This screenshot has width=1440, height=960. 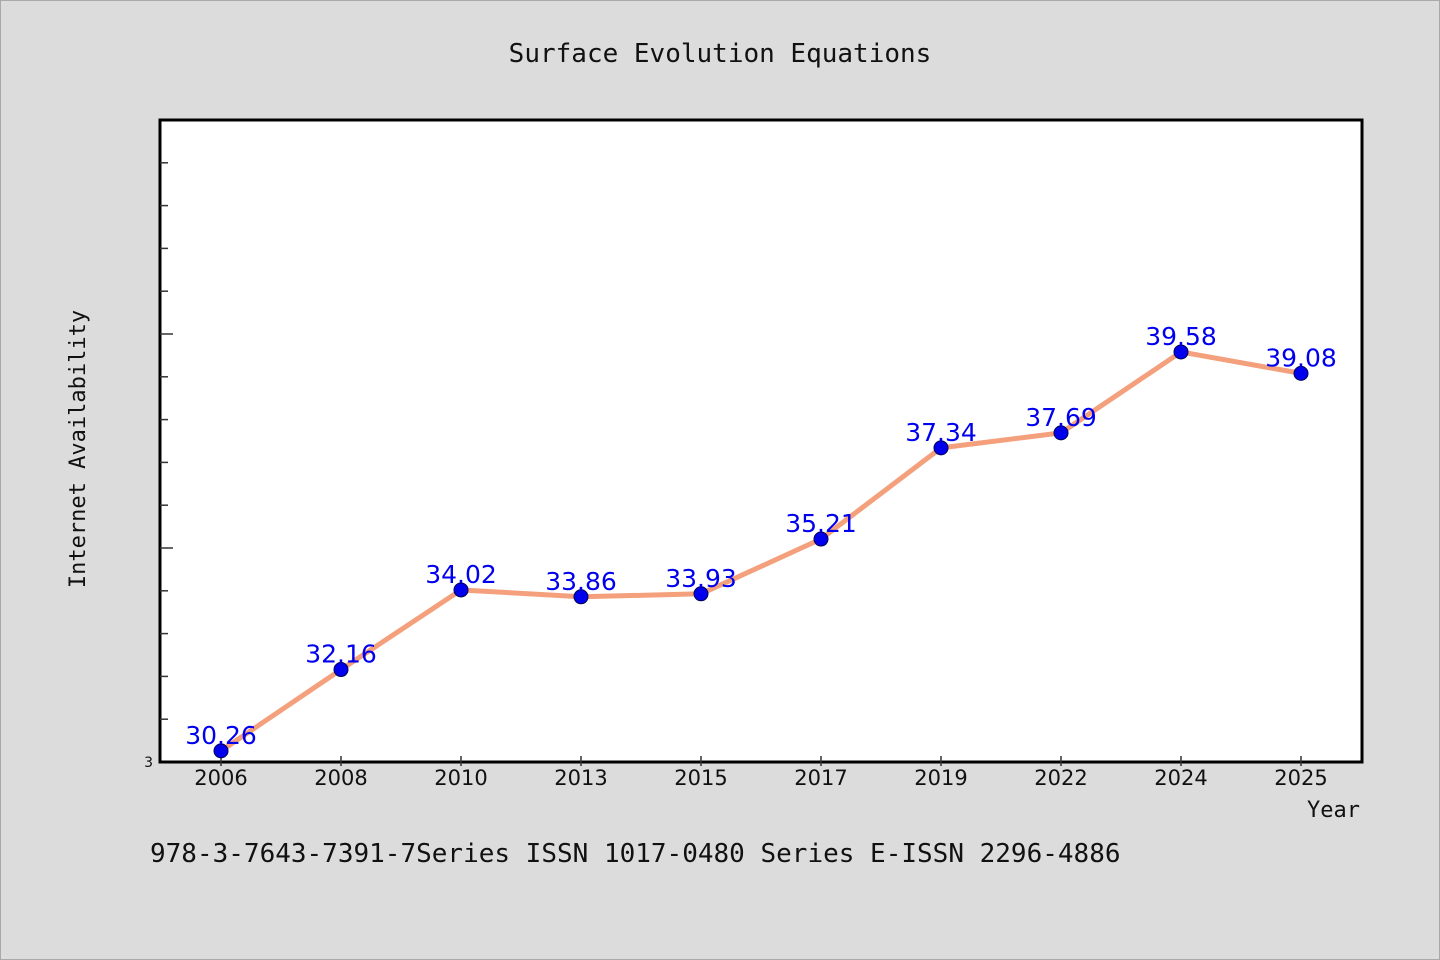 I want to click on x-tick-label: 2010, so click(x=460, y=778).